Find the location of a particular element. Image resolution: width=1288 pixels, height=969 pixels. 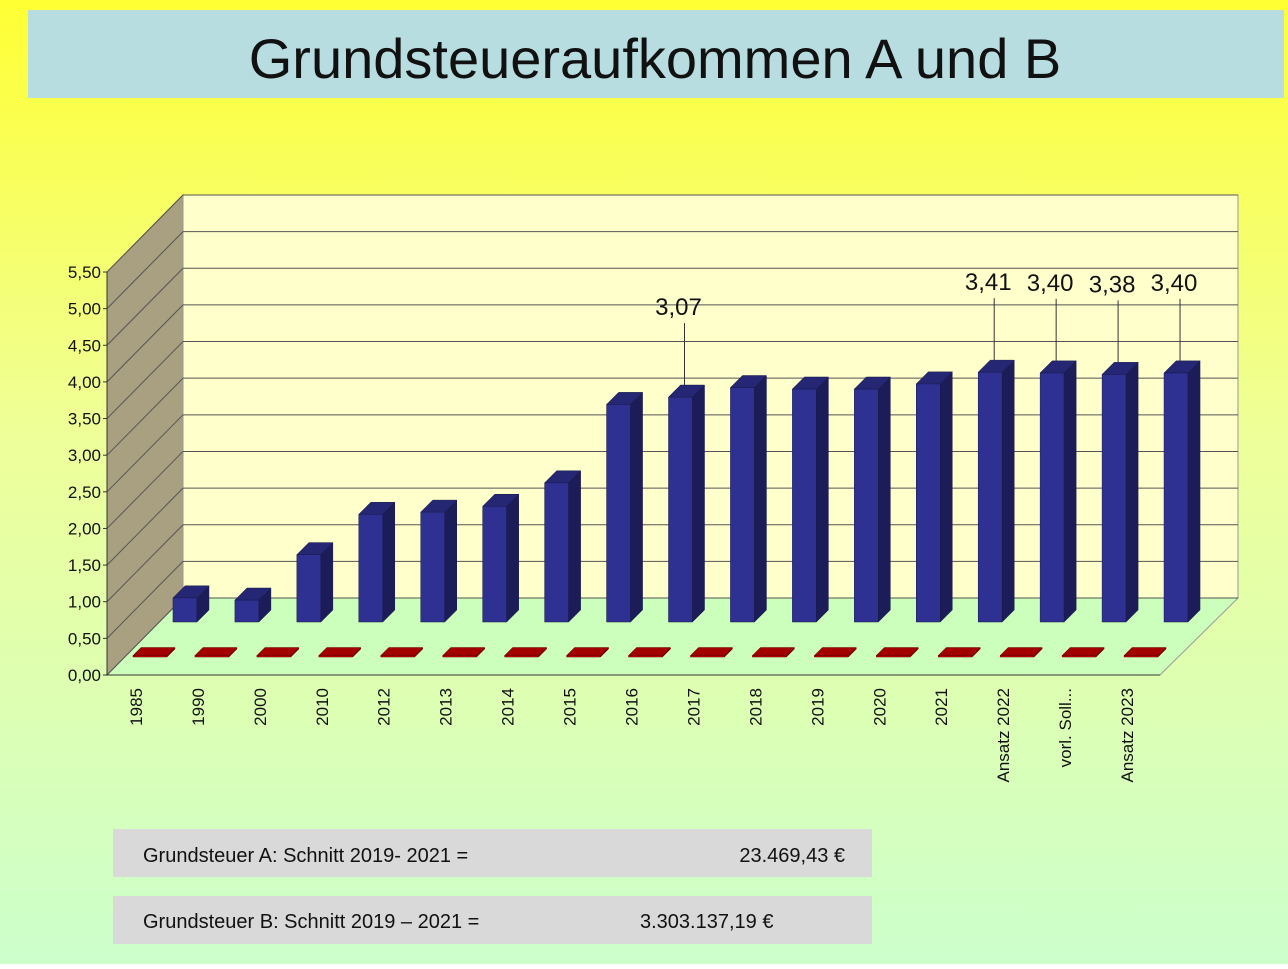

y-tick-label: 4,00 is located at coordinates (84, 382).